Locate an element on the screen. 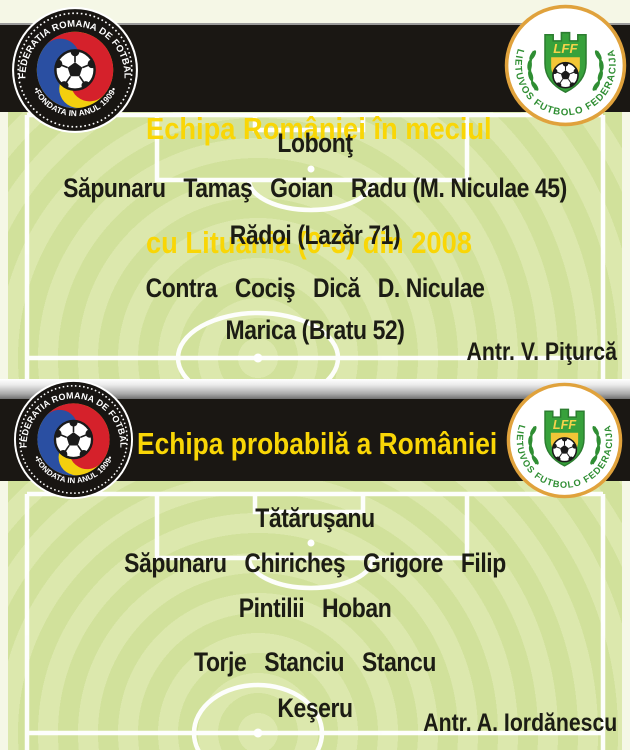  lineup2-coach-label: Antr. A. Iordănescu is located at coordinates (519, 723).